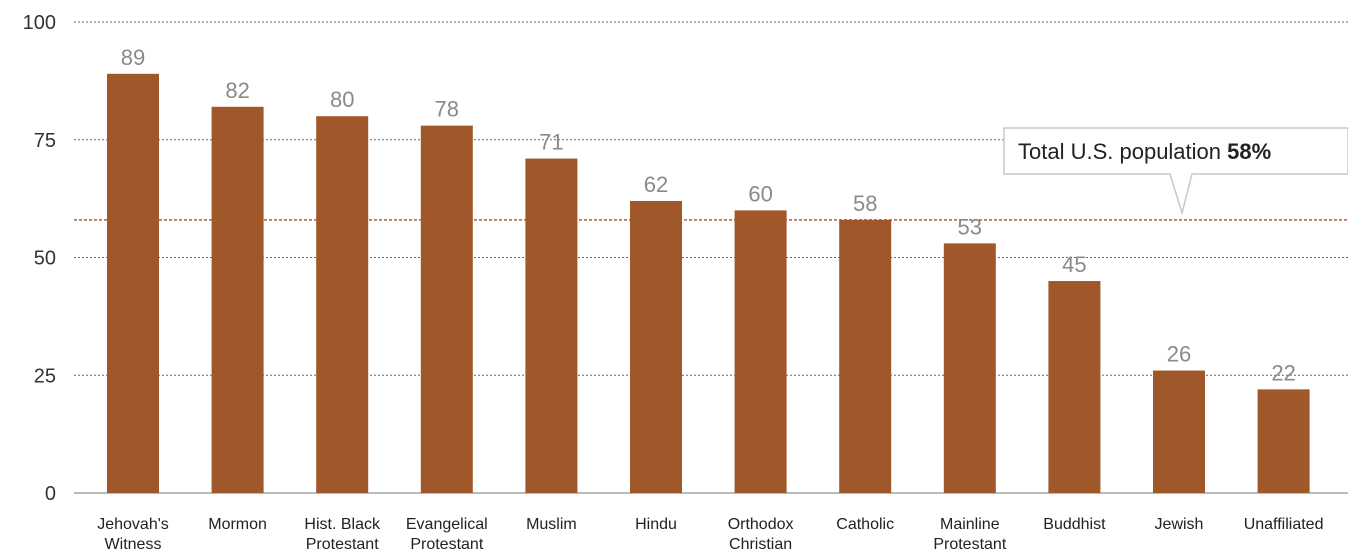 This screenshot has width=1348, height=556. Describe the element at coordinates (969, 534) in the screenshot. I see `x-tick-label: Mainline Protestant` at that location.